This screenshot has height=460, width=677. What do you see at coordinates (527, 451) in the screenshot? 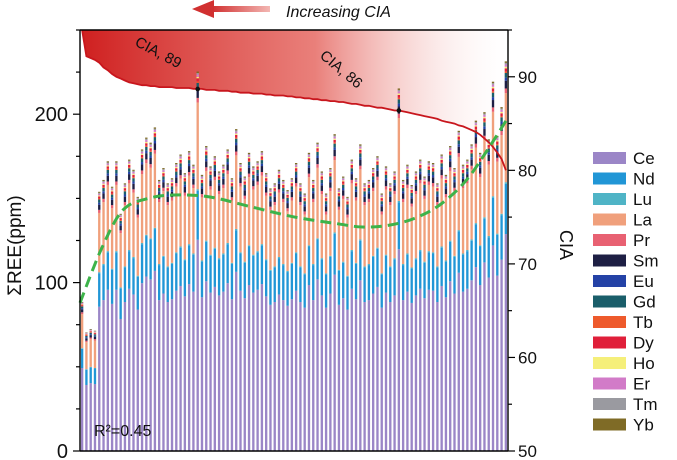
I see `right-tick-label: 50` at bounding box center [527, 451].